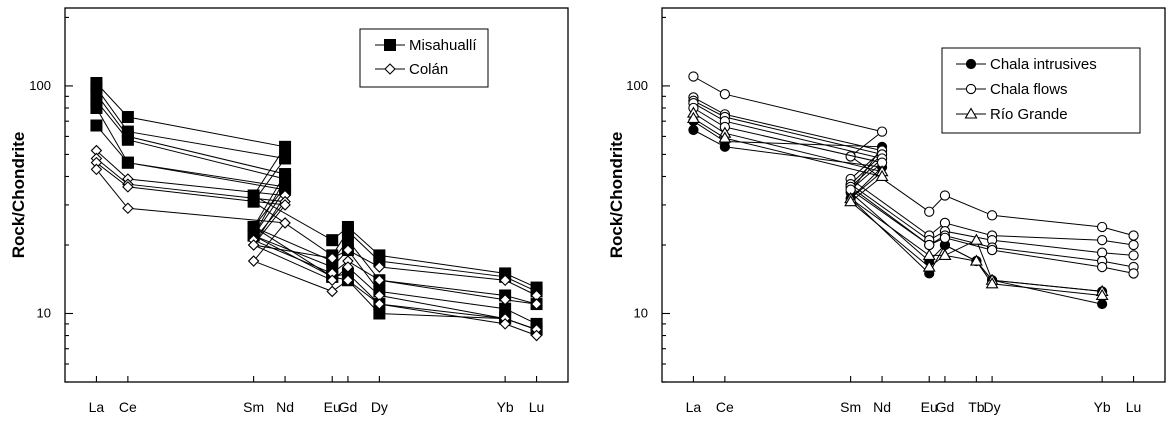 This screenshot has height=424, width=1175. Describe the element at coordinates (616, 195) in the screenshot. I see `y-axis-label: Rock/Chondrite` at that location.